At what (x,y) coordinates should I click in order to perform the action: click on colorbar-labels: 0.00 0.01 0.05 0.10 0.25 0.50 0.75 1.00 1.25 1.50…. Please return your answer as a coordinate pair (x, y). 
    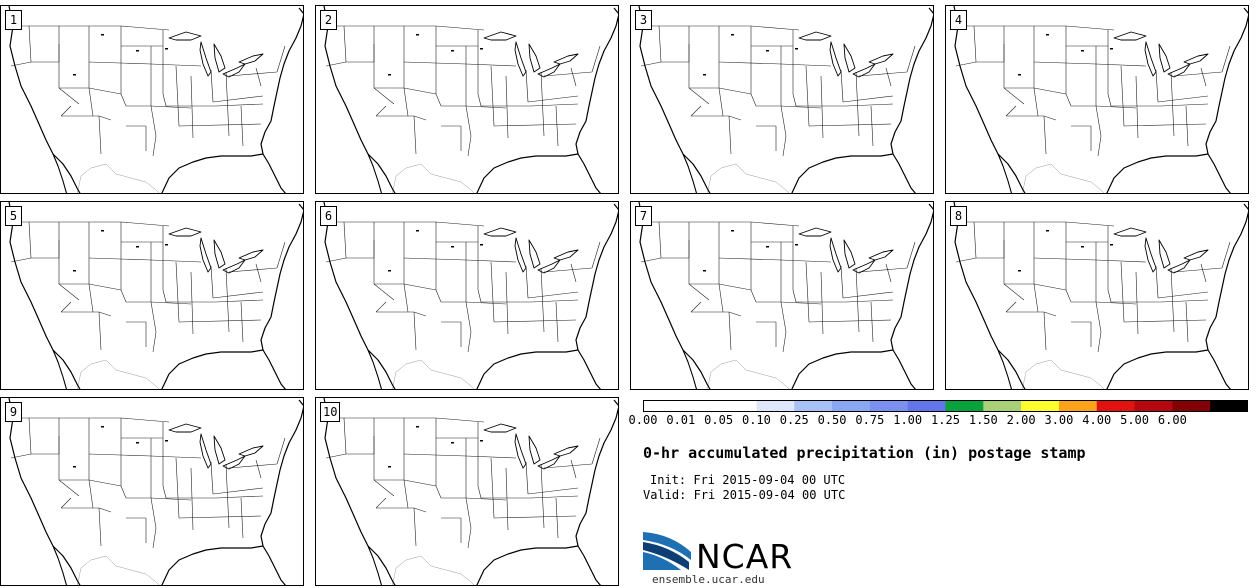
    Looking at the image, I should click on (940, 421).